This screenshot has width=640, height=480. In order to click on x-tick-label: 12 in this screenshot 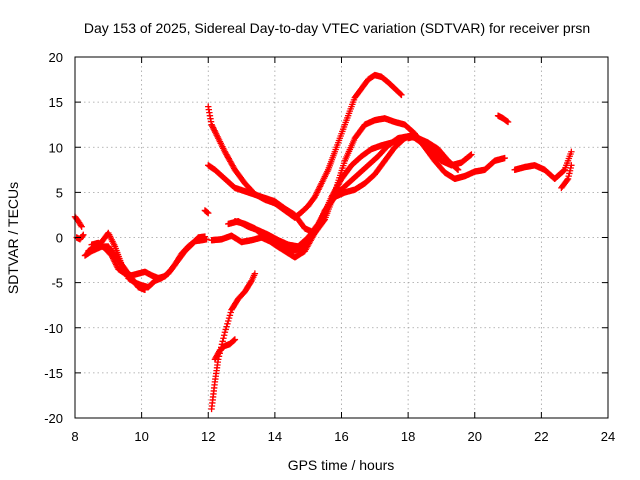, I will do `click(208, 436)`.